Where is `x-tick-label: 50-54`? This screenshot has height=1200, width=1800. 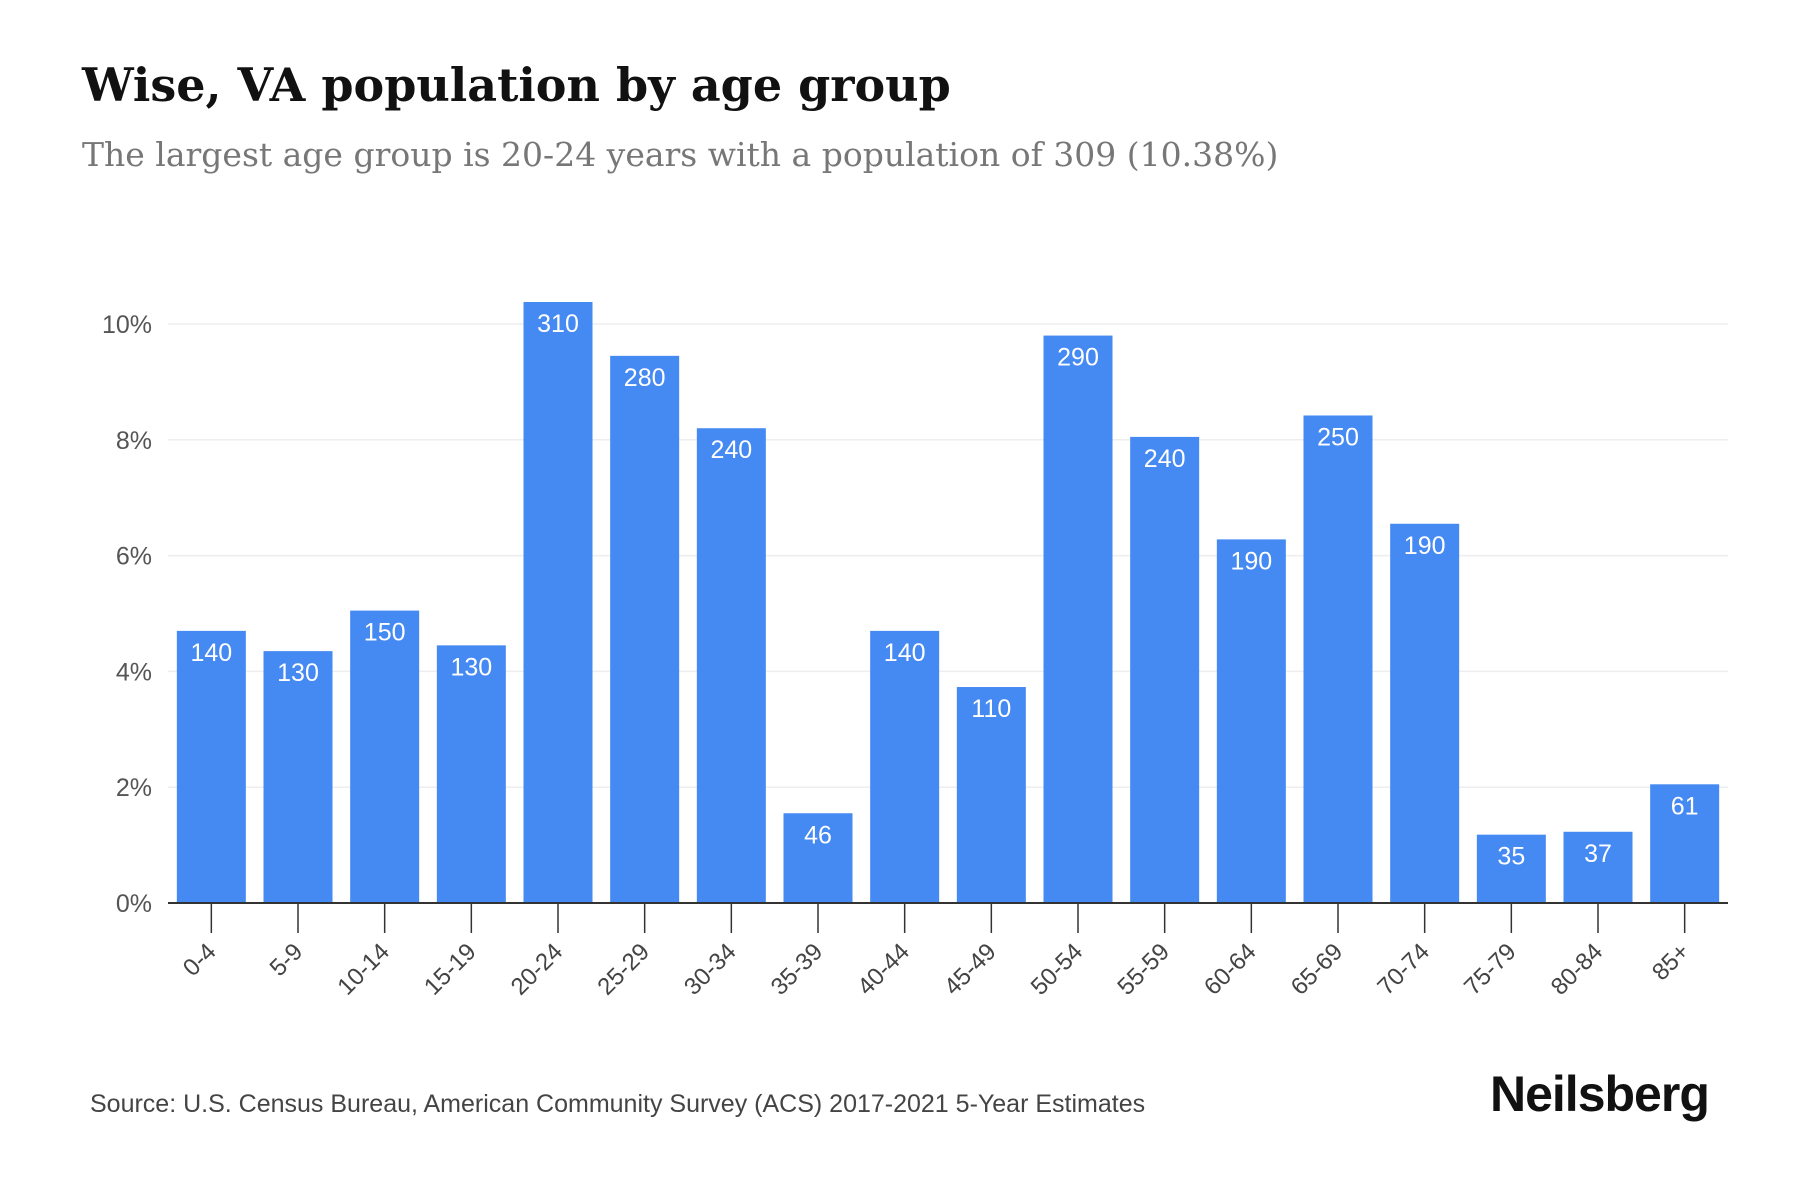
x-tick-label: 50-54 is located at coordinates (1057, 969).